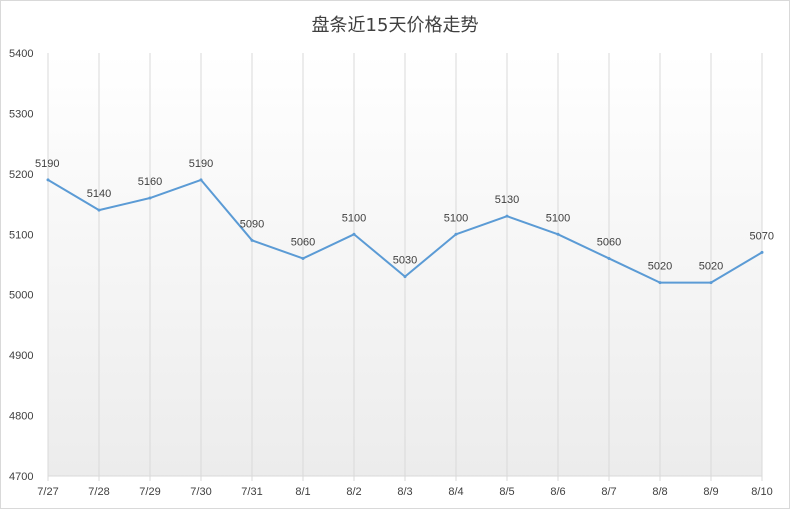  Describe the element at coordinates (395, 25) in the screenshot. I see `chart-title: 盘条近15天价格走势` at that location.